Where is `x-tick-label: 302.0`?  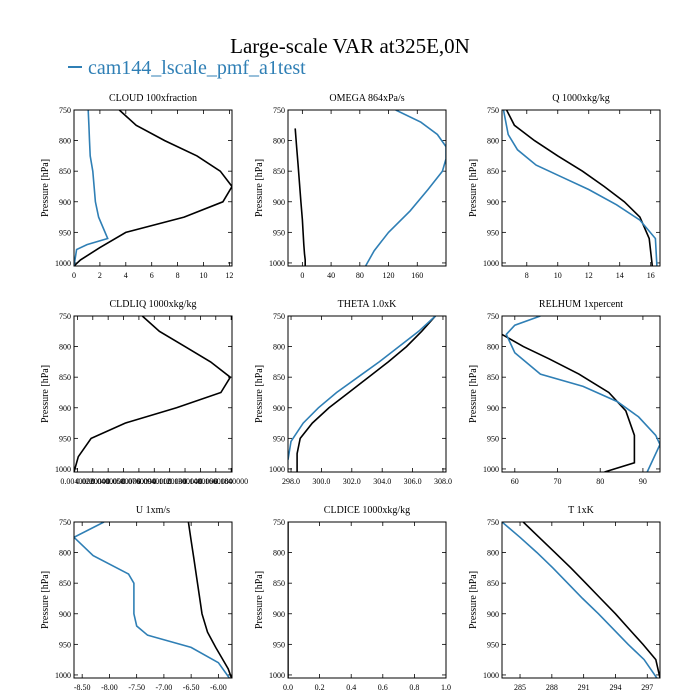 x-tick-label: 302.0 is located at coordinates (352, 481).